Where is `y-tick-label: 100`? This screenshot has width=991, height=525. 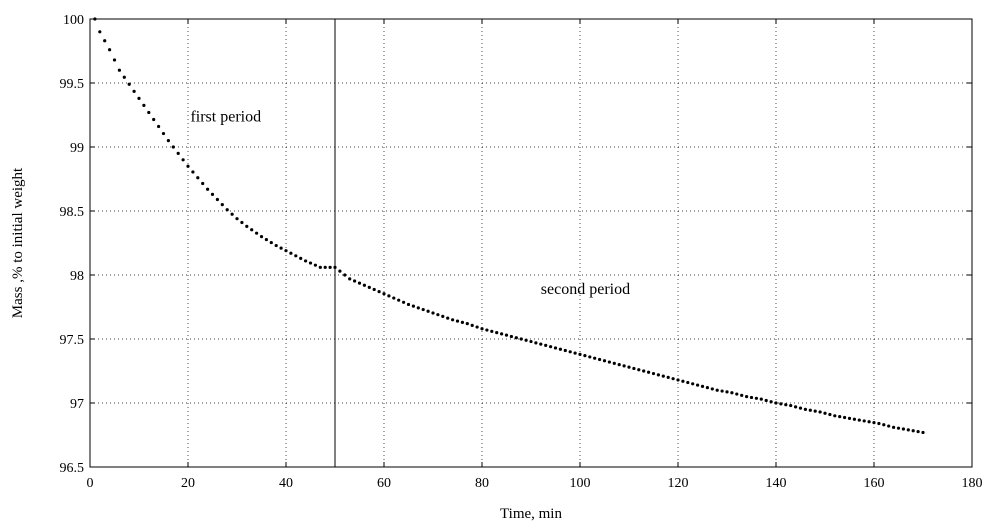
y-tick-label: 100 is located at coordinates (73, 20).